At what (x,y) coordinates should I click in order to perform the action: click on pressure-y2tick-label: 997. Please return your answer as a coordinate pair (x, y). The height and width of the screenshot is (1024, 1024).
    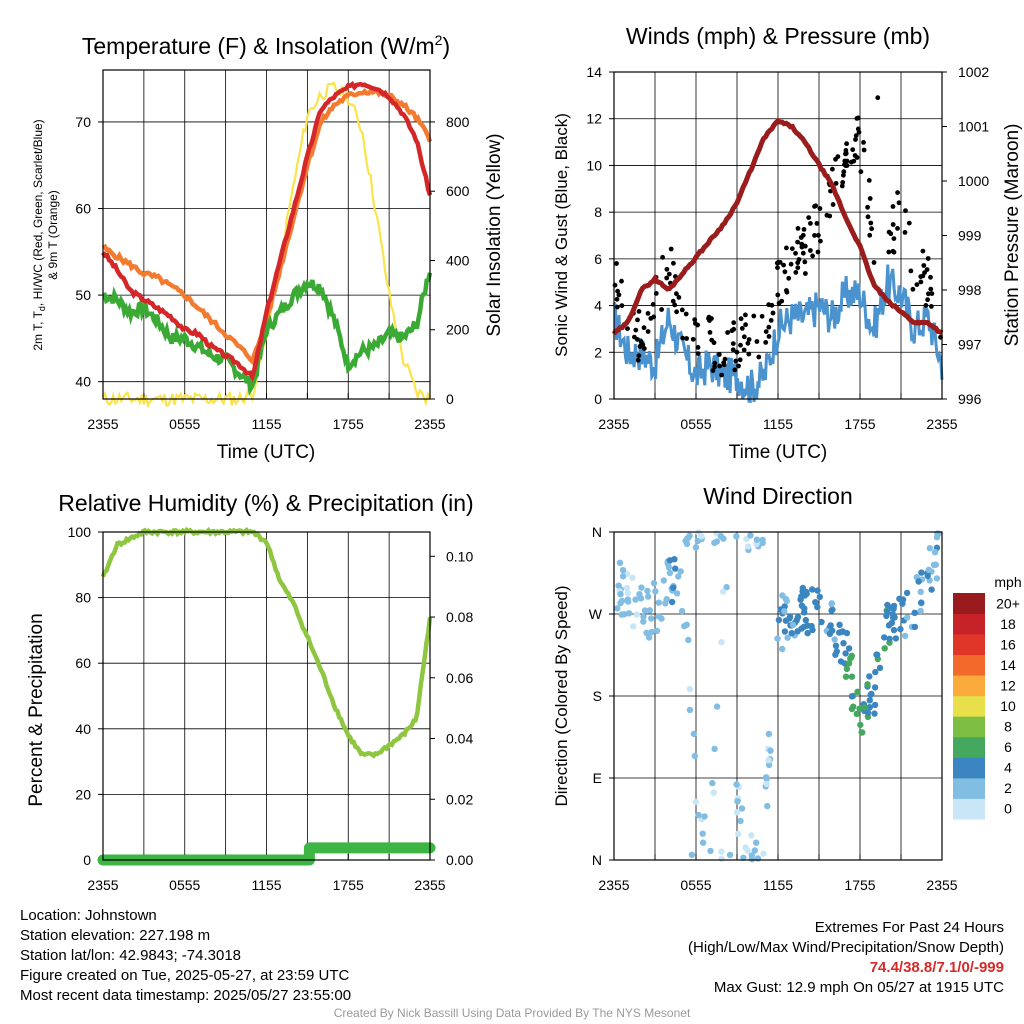
    Looking at the image, I should click on (970, 345).